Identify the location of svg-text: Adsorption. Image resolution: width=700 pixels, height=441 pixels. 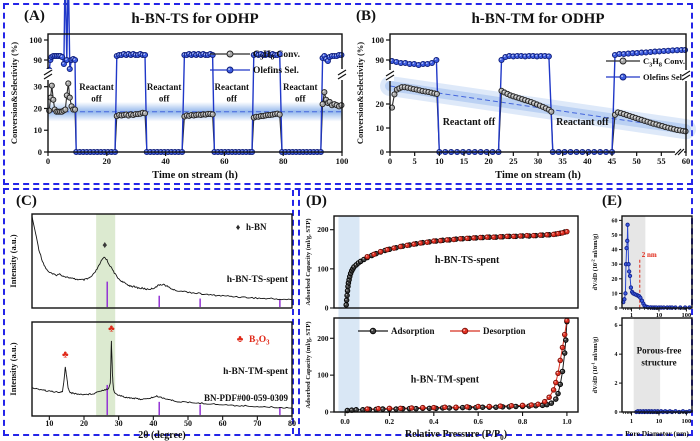
(413, 331).